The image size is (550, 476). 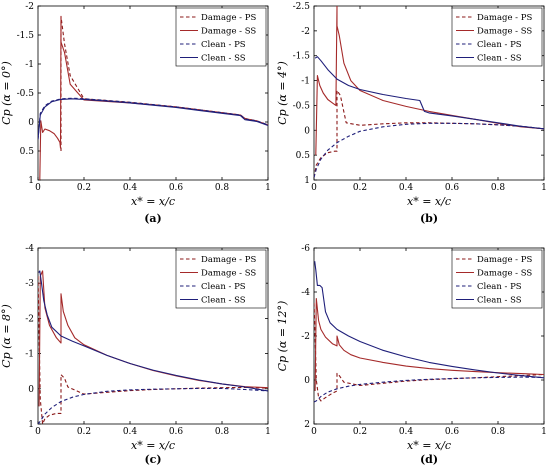 I want to click on y-axis-label: Cp (α = 12°), so click(x=282, y=336).